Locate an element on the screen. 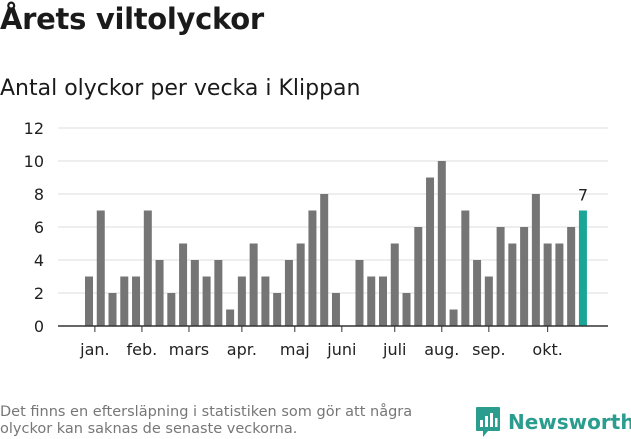 The width and height of the screenshot is (631, 439). newsworthy-logo-icon is located at coordinates (488, 422).